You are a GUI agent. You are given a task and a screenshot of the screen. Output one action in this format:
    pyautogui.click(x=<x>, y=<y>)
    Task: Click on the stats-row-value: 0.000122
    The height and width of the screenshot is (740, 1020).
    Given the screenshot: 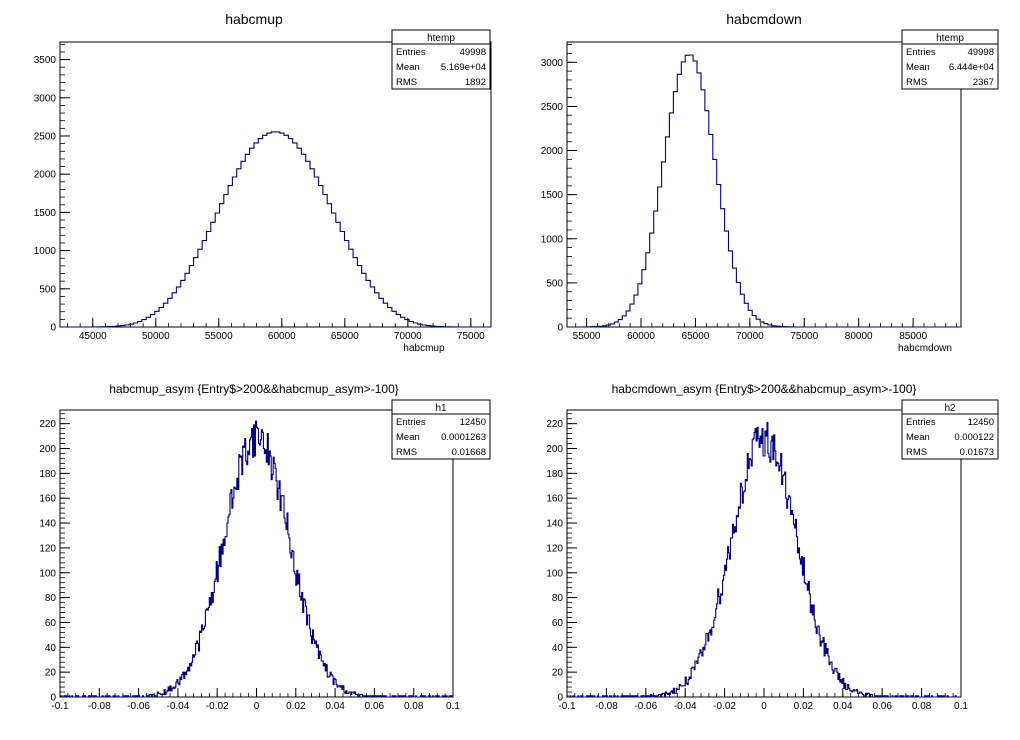 What is the action you would take?
    pyautogui.click(x=974, y=437)
    